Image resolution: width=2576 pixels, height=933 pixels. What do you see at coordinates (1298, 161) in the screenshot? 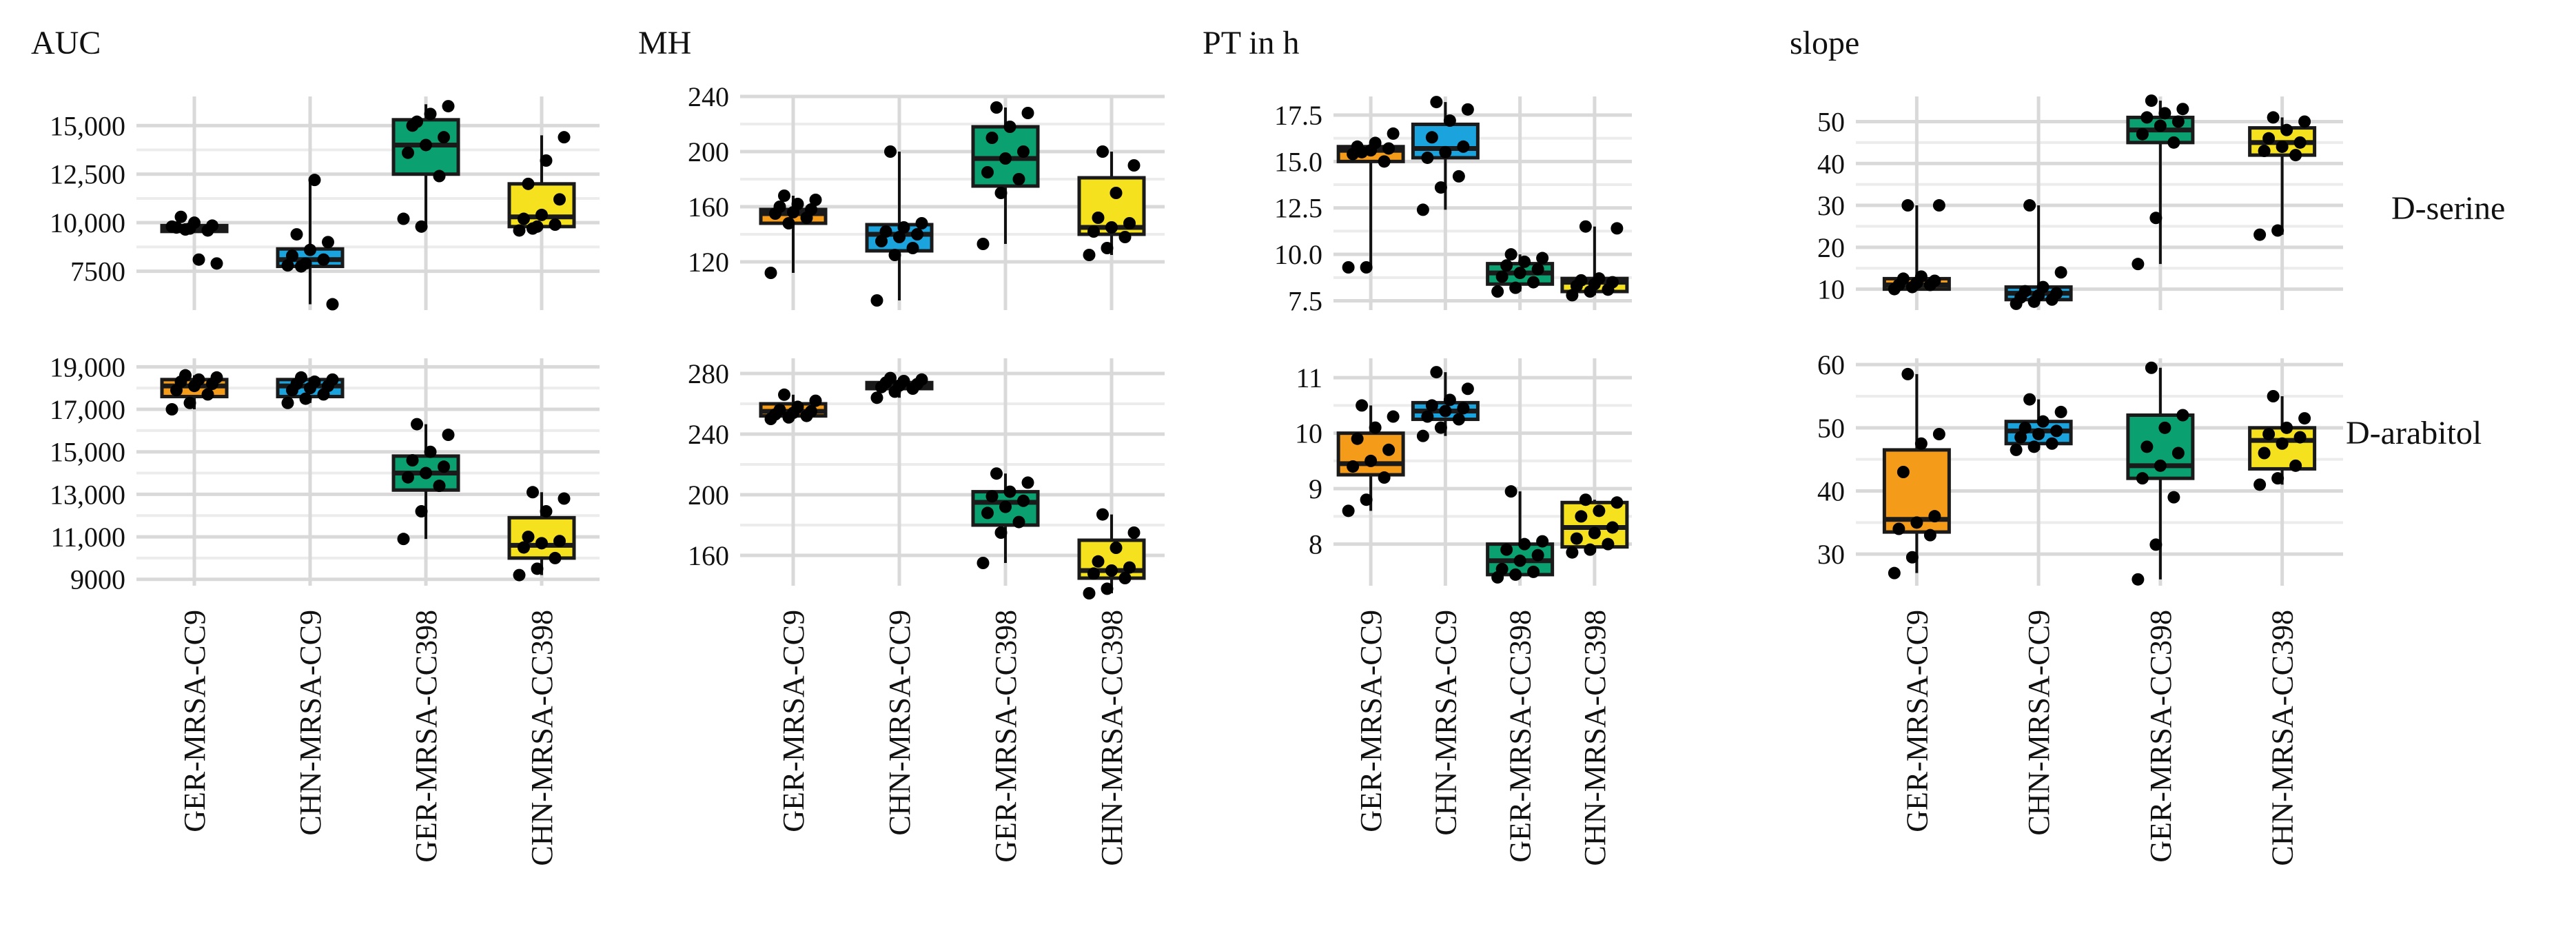
I see `y-tick-label: 15.0` at bounding box center [1298, 161].